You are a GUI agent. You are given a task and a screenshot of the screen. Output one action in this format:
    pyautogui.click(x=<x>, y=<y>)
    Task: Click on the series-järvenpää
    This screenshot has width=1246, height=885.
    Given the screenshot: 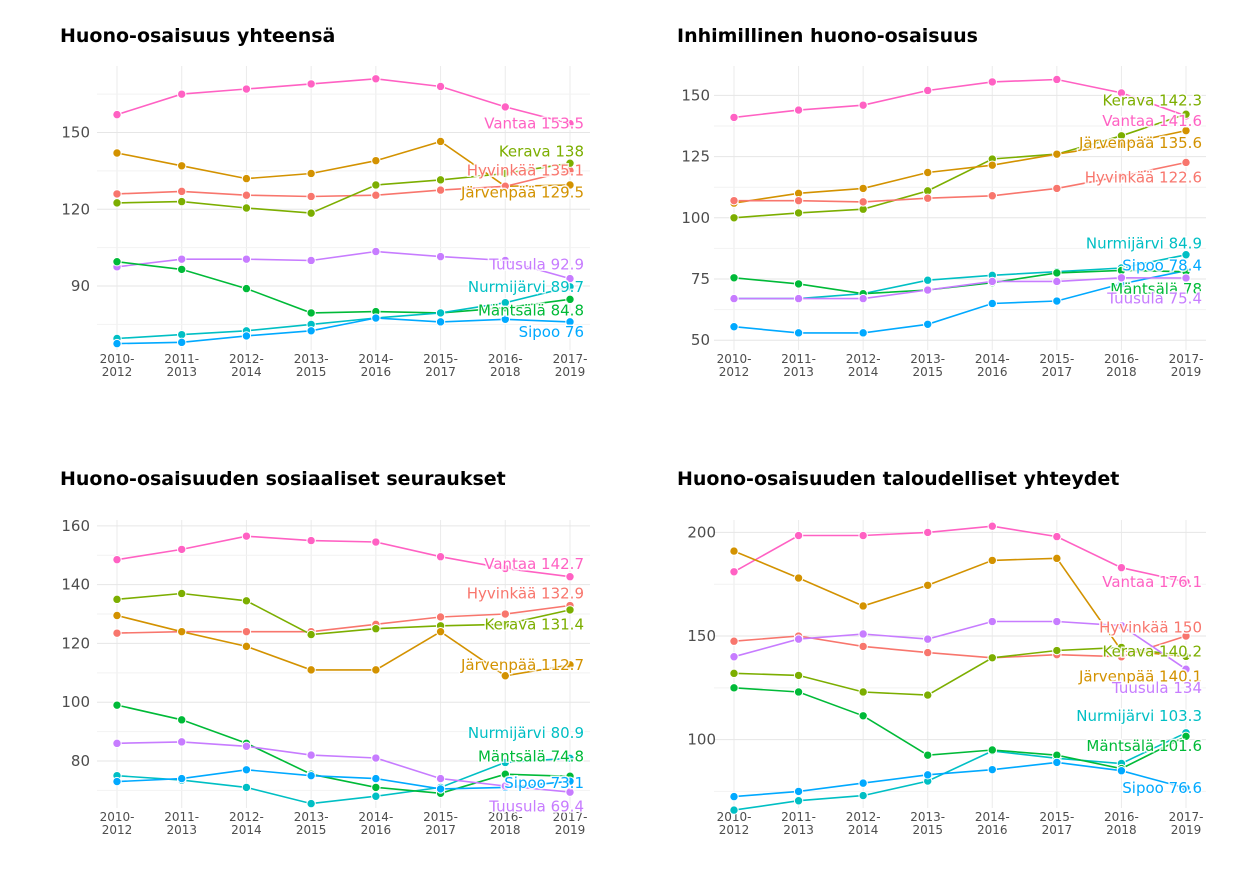 What is the action you would take?
    pyautogui.click(x=343, y=645)
    